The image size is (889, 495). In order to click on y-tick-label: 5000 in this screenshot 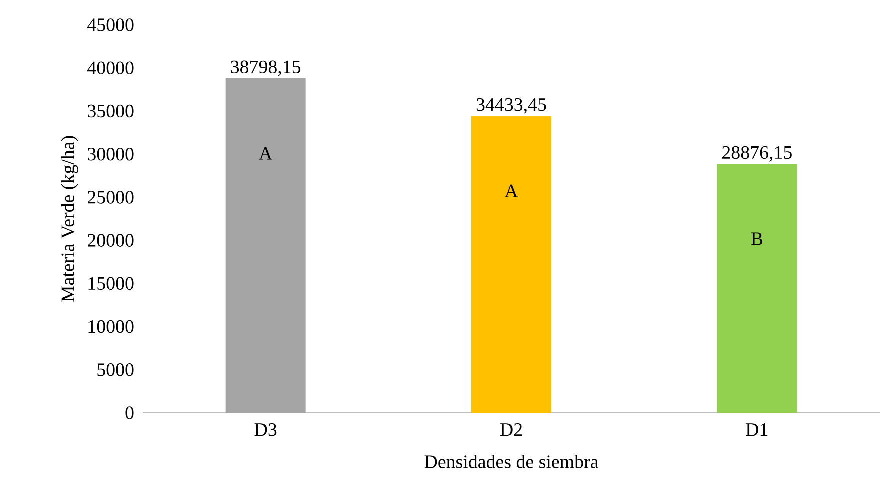, I will do `click(116, 370)`.